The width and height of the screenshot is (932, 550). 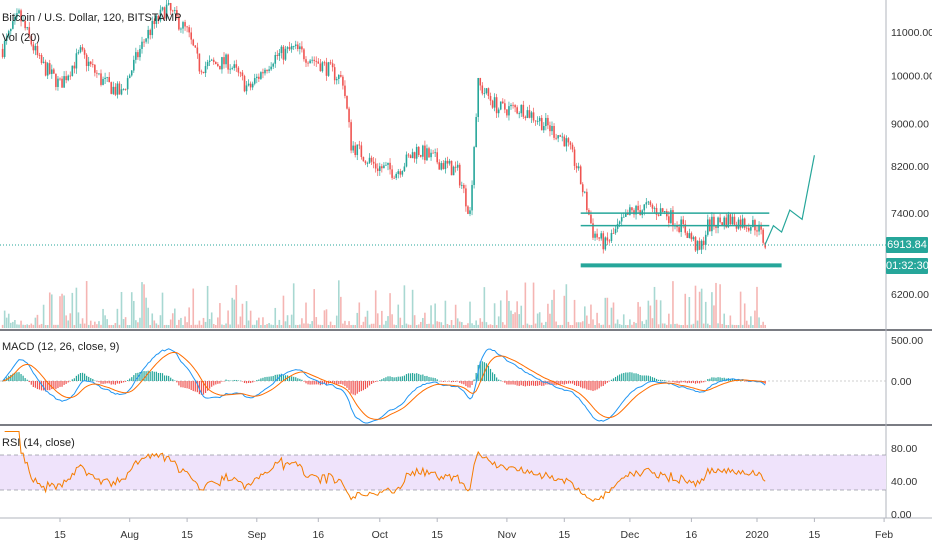 I want to click on macd-legend: MACD (12, 26, close, 9), so click(x=61, y=347).